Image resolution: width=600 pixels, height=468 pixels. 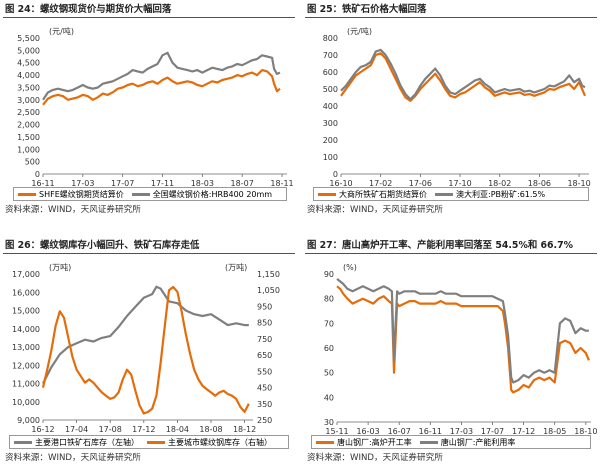 What do you see at coordinates (26, 329) in the screenshot?
I see `y-tick-label: 14,000` at bounding box center [26, 329].